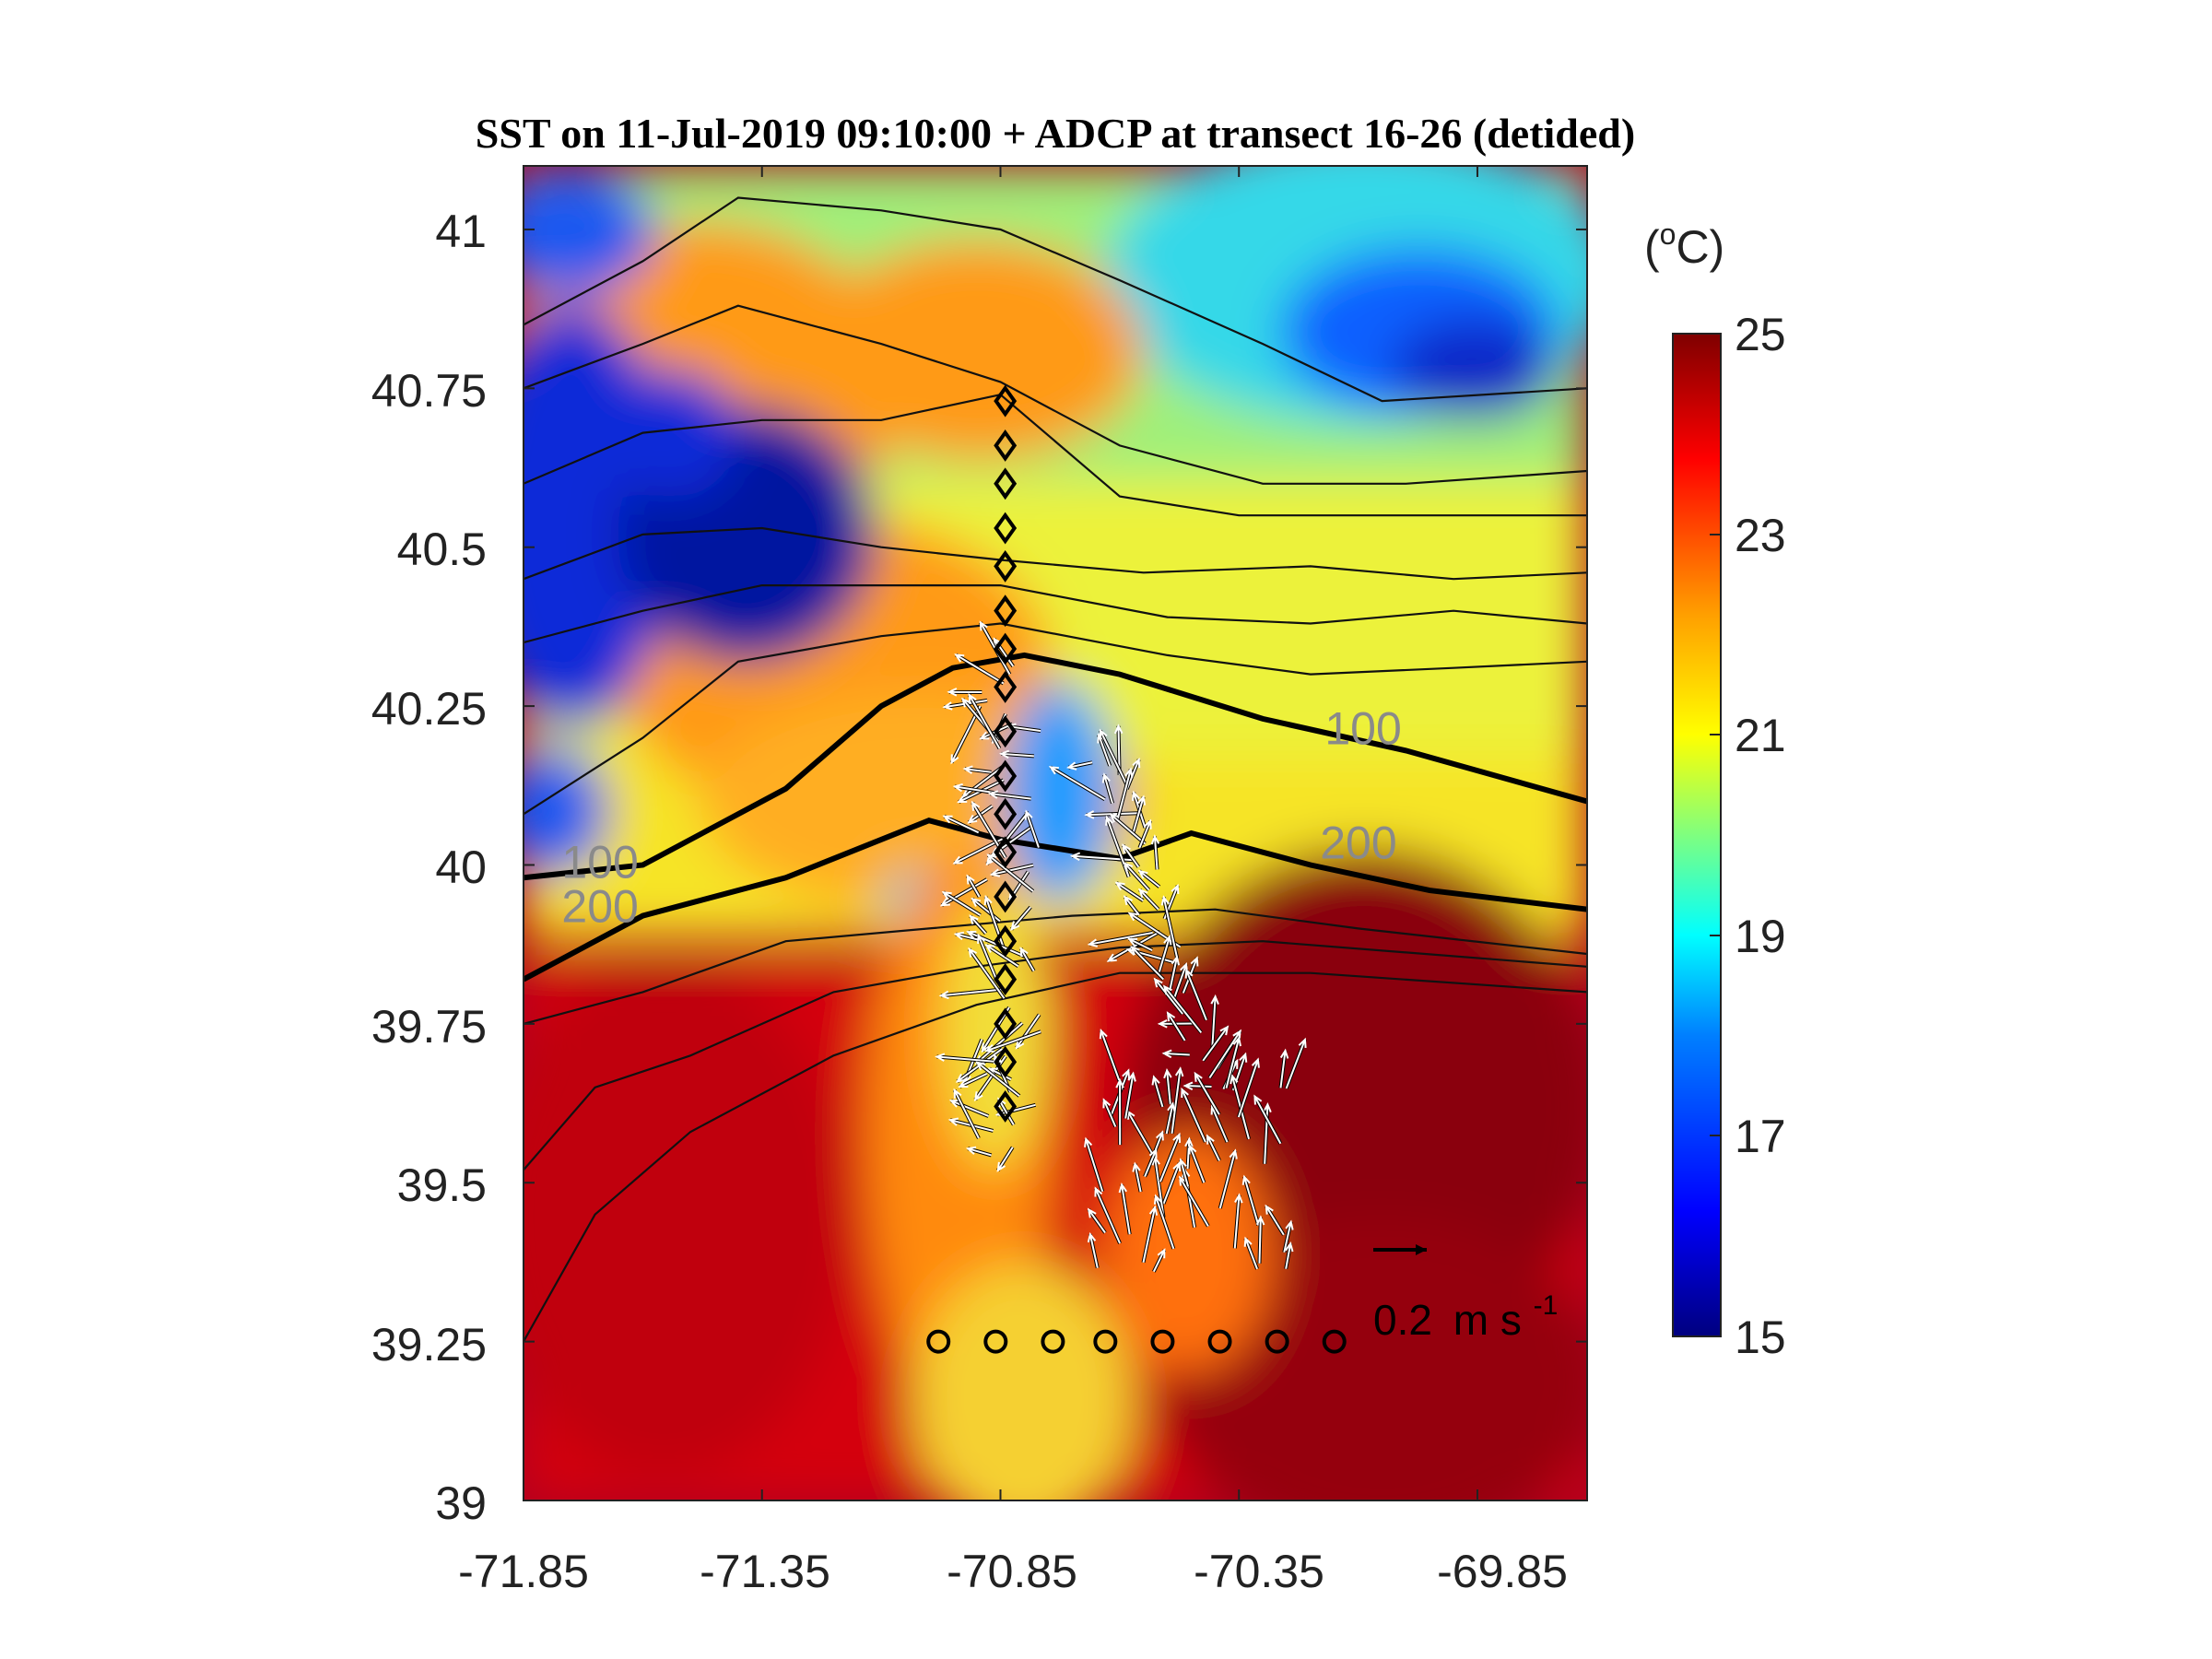  What do you see at coordinates (442, 549) in the screenshot?
I see `y-tick-label: 40.5` at bounding box center [442, 549].